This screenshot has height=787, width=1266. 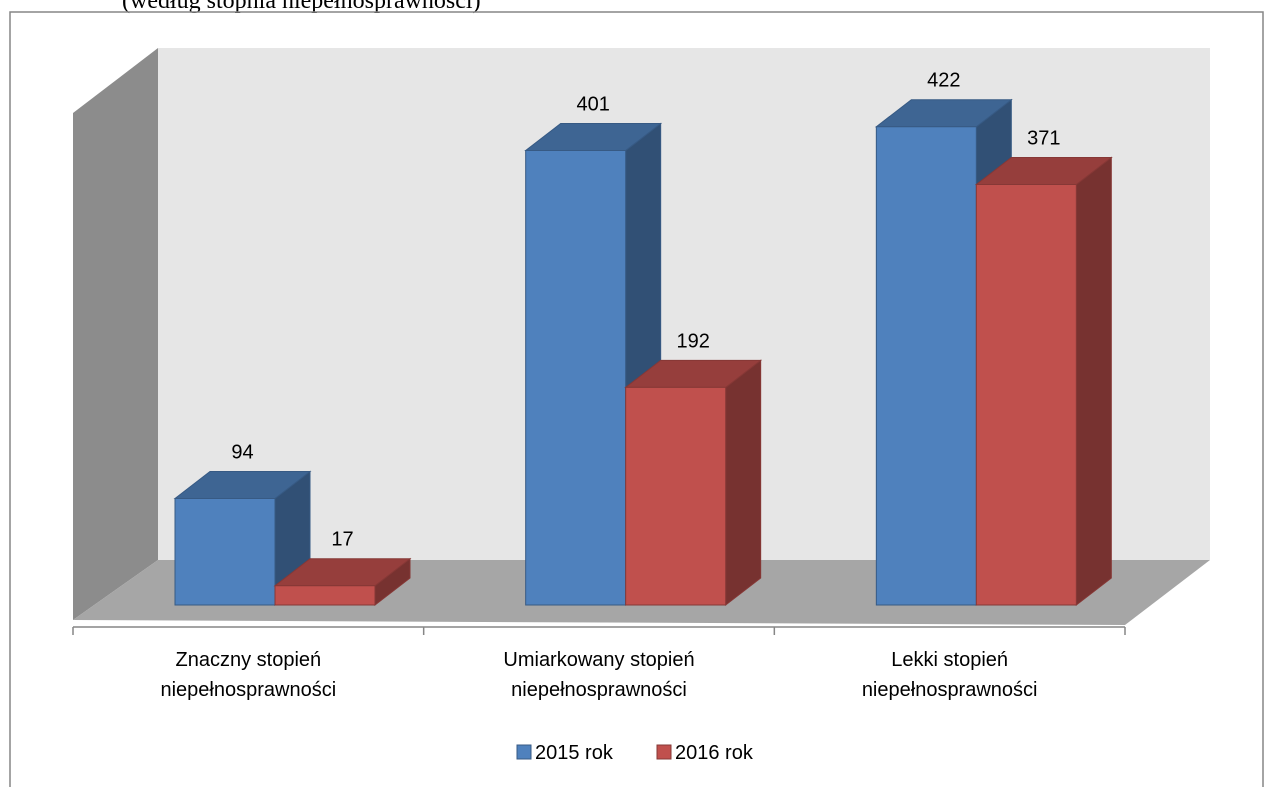 What do you see at coordinates (242, 452) in the screenshot?
I see `data-label: 94` at bounding box center [242, 452].